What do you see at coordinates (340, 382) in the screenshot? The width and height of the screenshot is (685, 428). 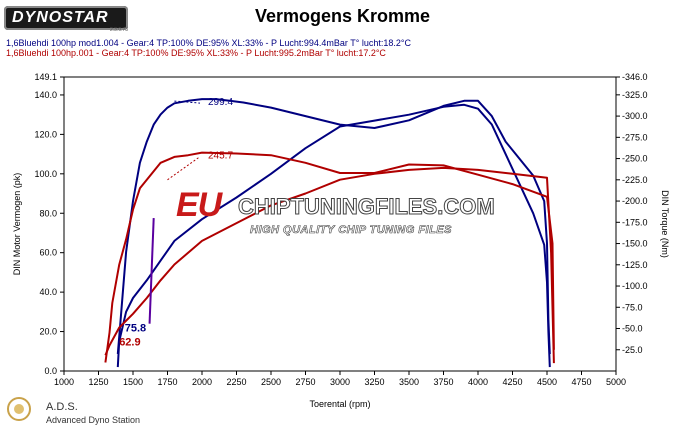 I see `x-tick-label: 3000` at bounding box center [340, 382].